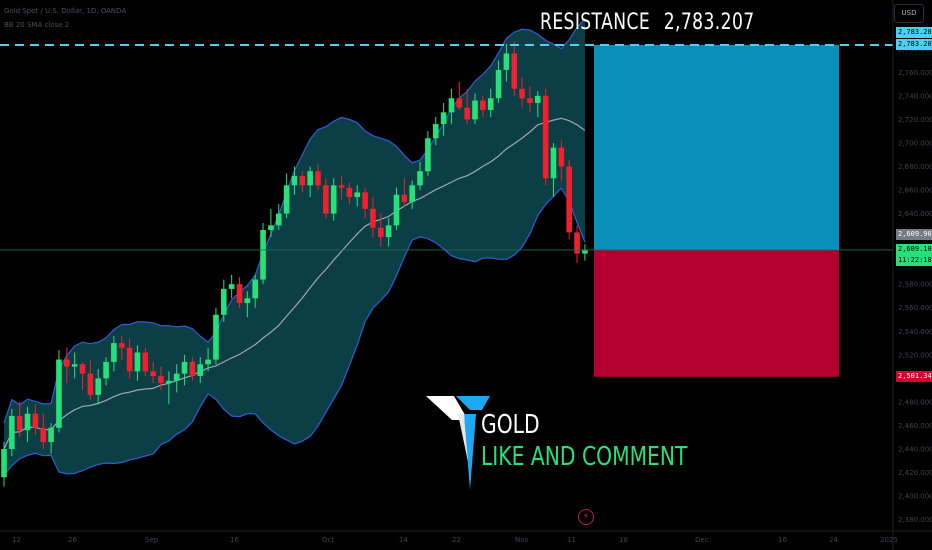  What do you see at coordinates (915, 120) in the screenshot?
I see `y-tick-label: 2,720.000` at bounding box center [915, 120].